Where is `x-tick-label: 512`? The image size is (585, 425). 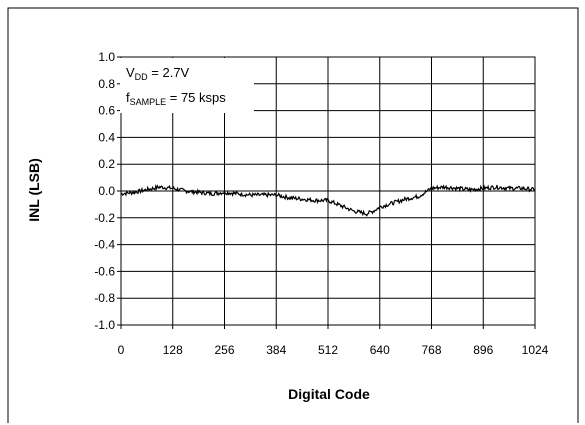
x-tick-label: 512 is located at coordinates (328, 350).